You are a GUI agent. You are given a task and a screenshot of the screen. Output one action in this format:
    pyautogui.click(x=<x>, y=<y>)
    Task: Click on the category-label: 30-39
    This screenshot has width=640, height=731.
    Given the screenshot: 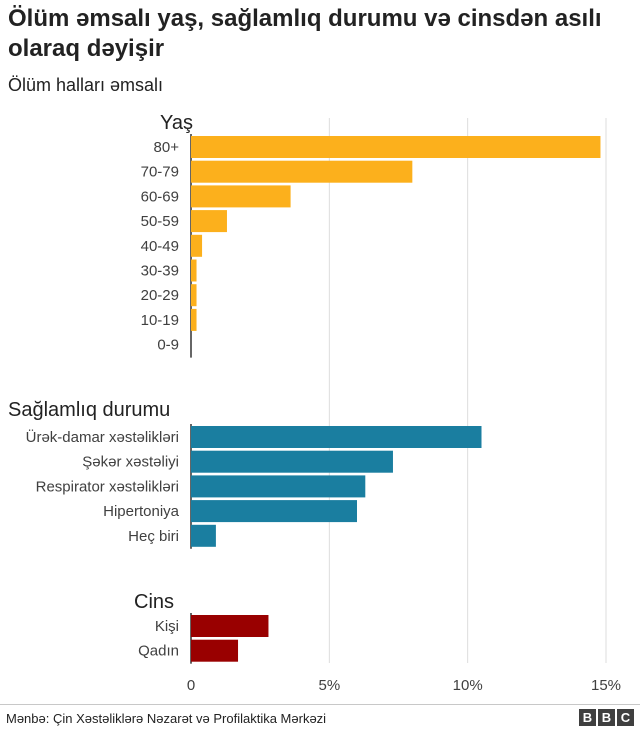 What is the action you would take?
    pyautogui.click(x=160, y=271)
    